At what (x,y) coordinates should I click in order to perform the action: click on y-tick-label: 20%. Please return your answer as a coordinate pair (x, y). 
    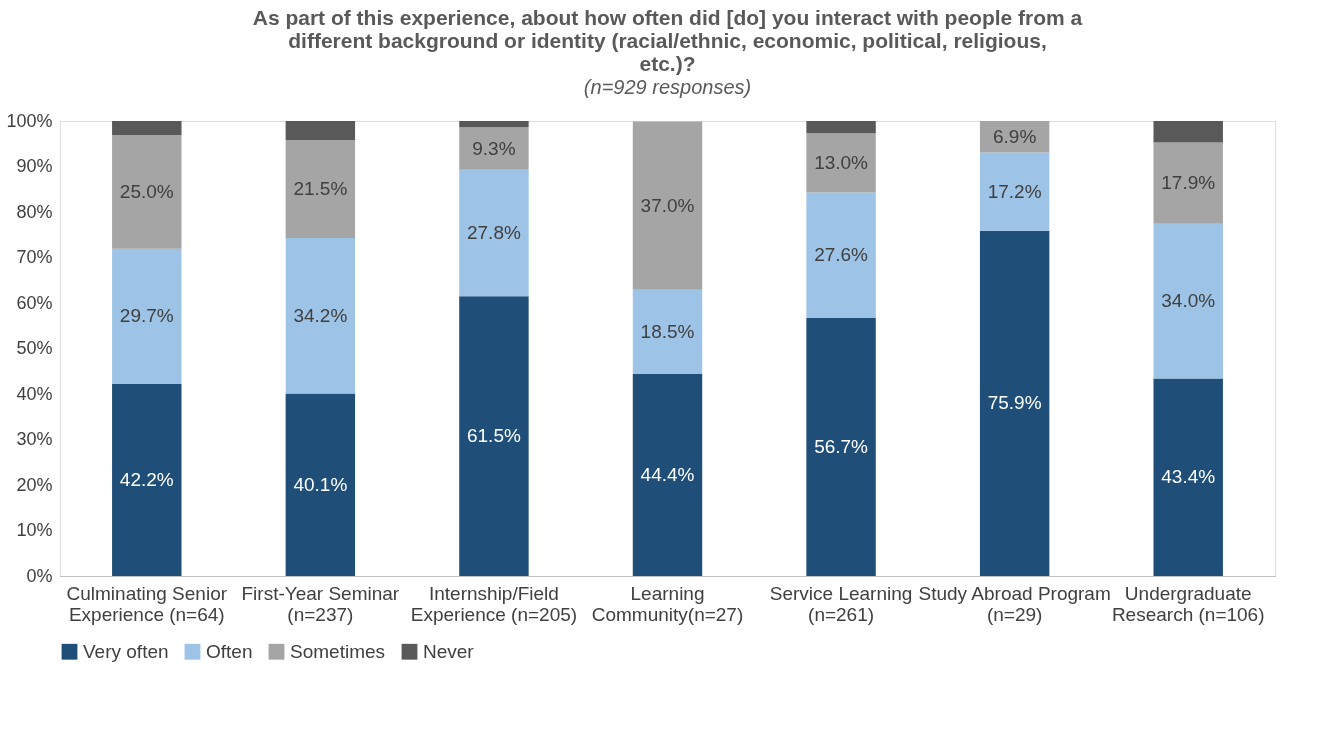
    Looking at the image, I should click on (34, 484).